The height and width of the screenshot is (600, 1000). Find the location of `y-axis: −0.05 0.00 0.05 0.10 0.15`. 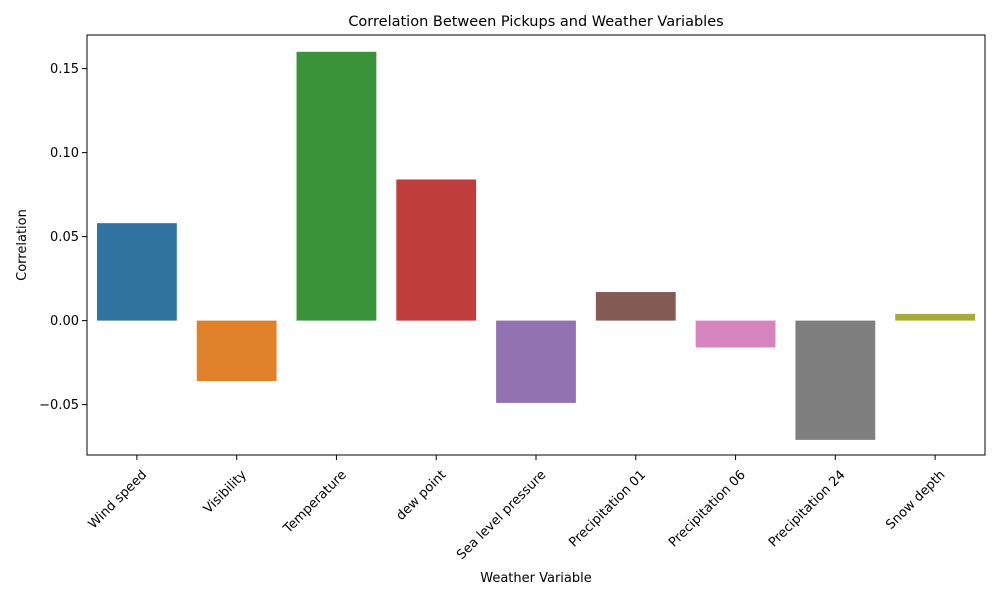

y-axis: −0.05 0.00 0.05 0.10 0.15 is located at coordinates (63, 237).